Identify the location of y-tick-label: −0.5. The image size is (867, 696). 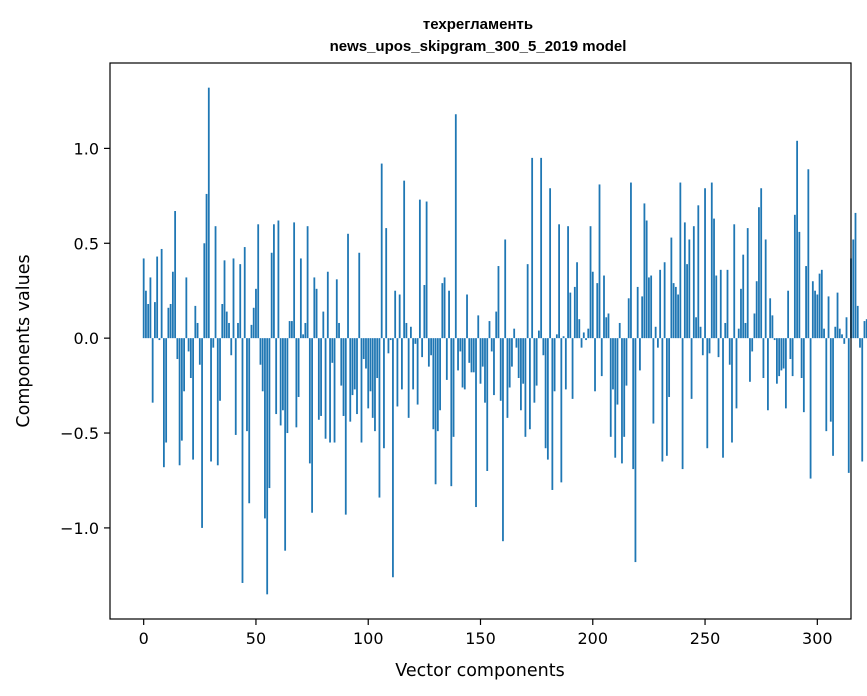
(79, 433).